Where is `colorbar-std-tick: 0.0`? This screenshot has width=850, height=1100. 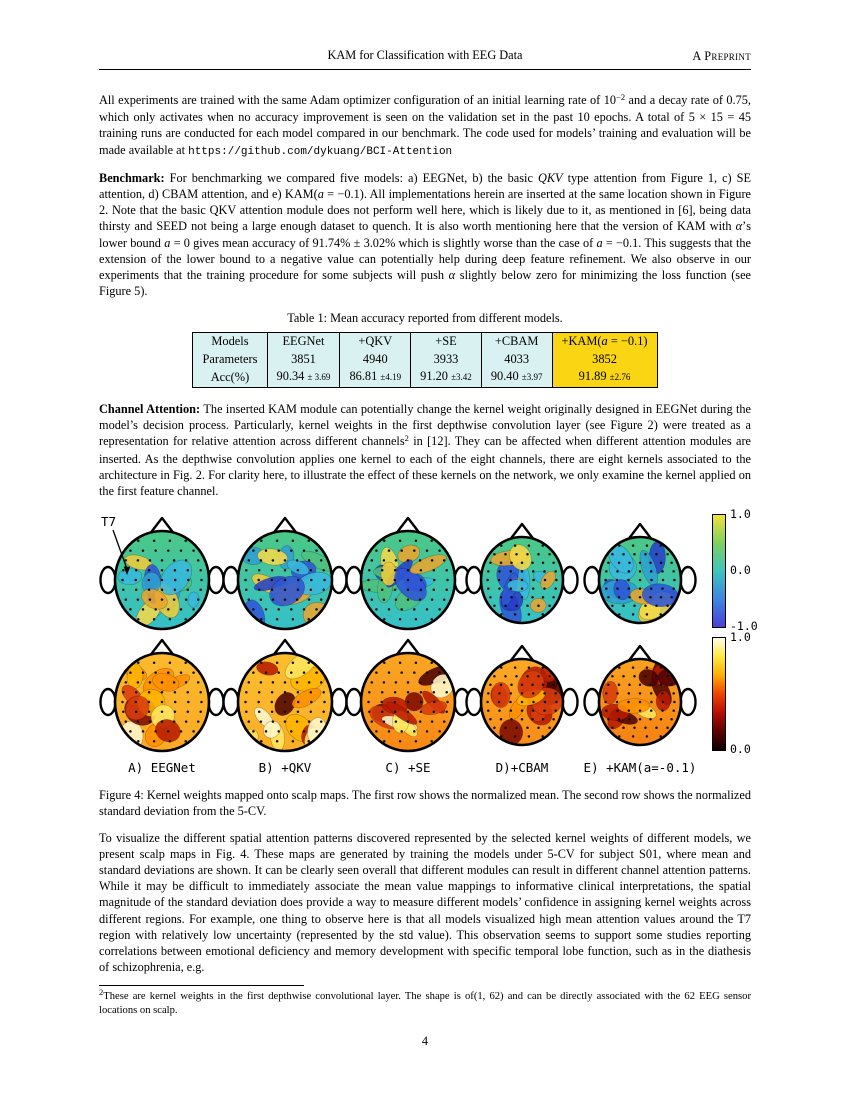 colorbar-std-tick: 0.0 is located at coordinates (740, 749).